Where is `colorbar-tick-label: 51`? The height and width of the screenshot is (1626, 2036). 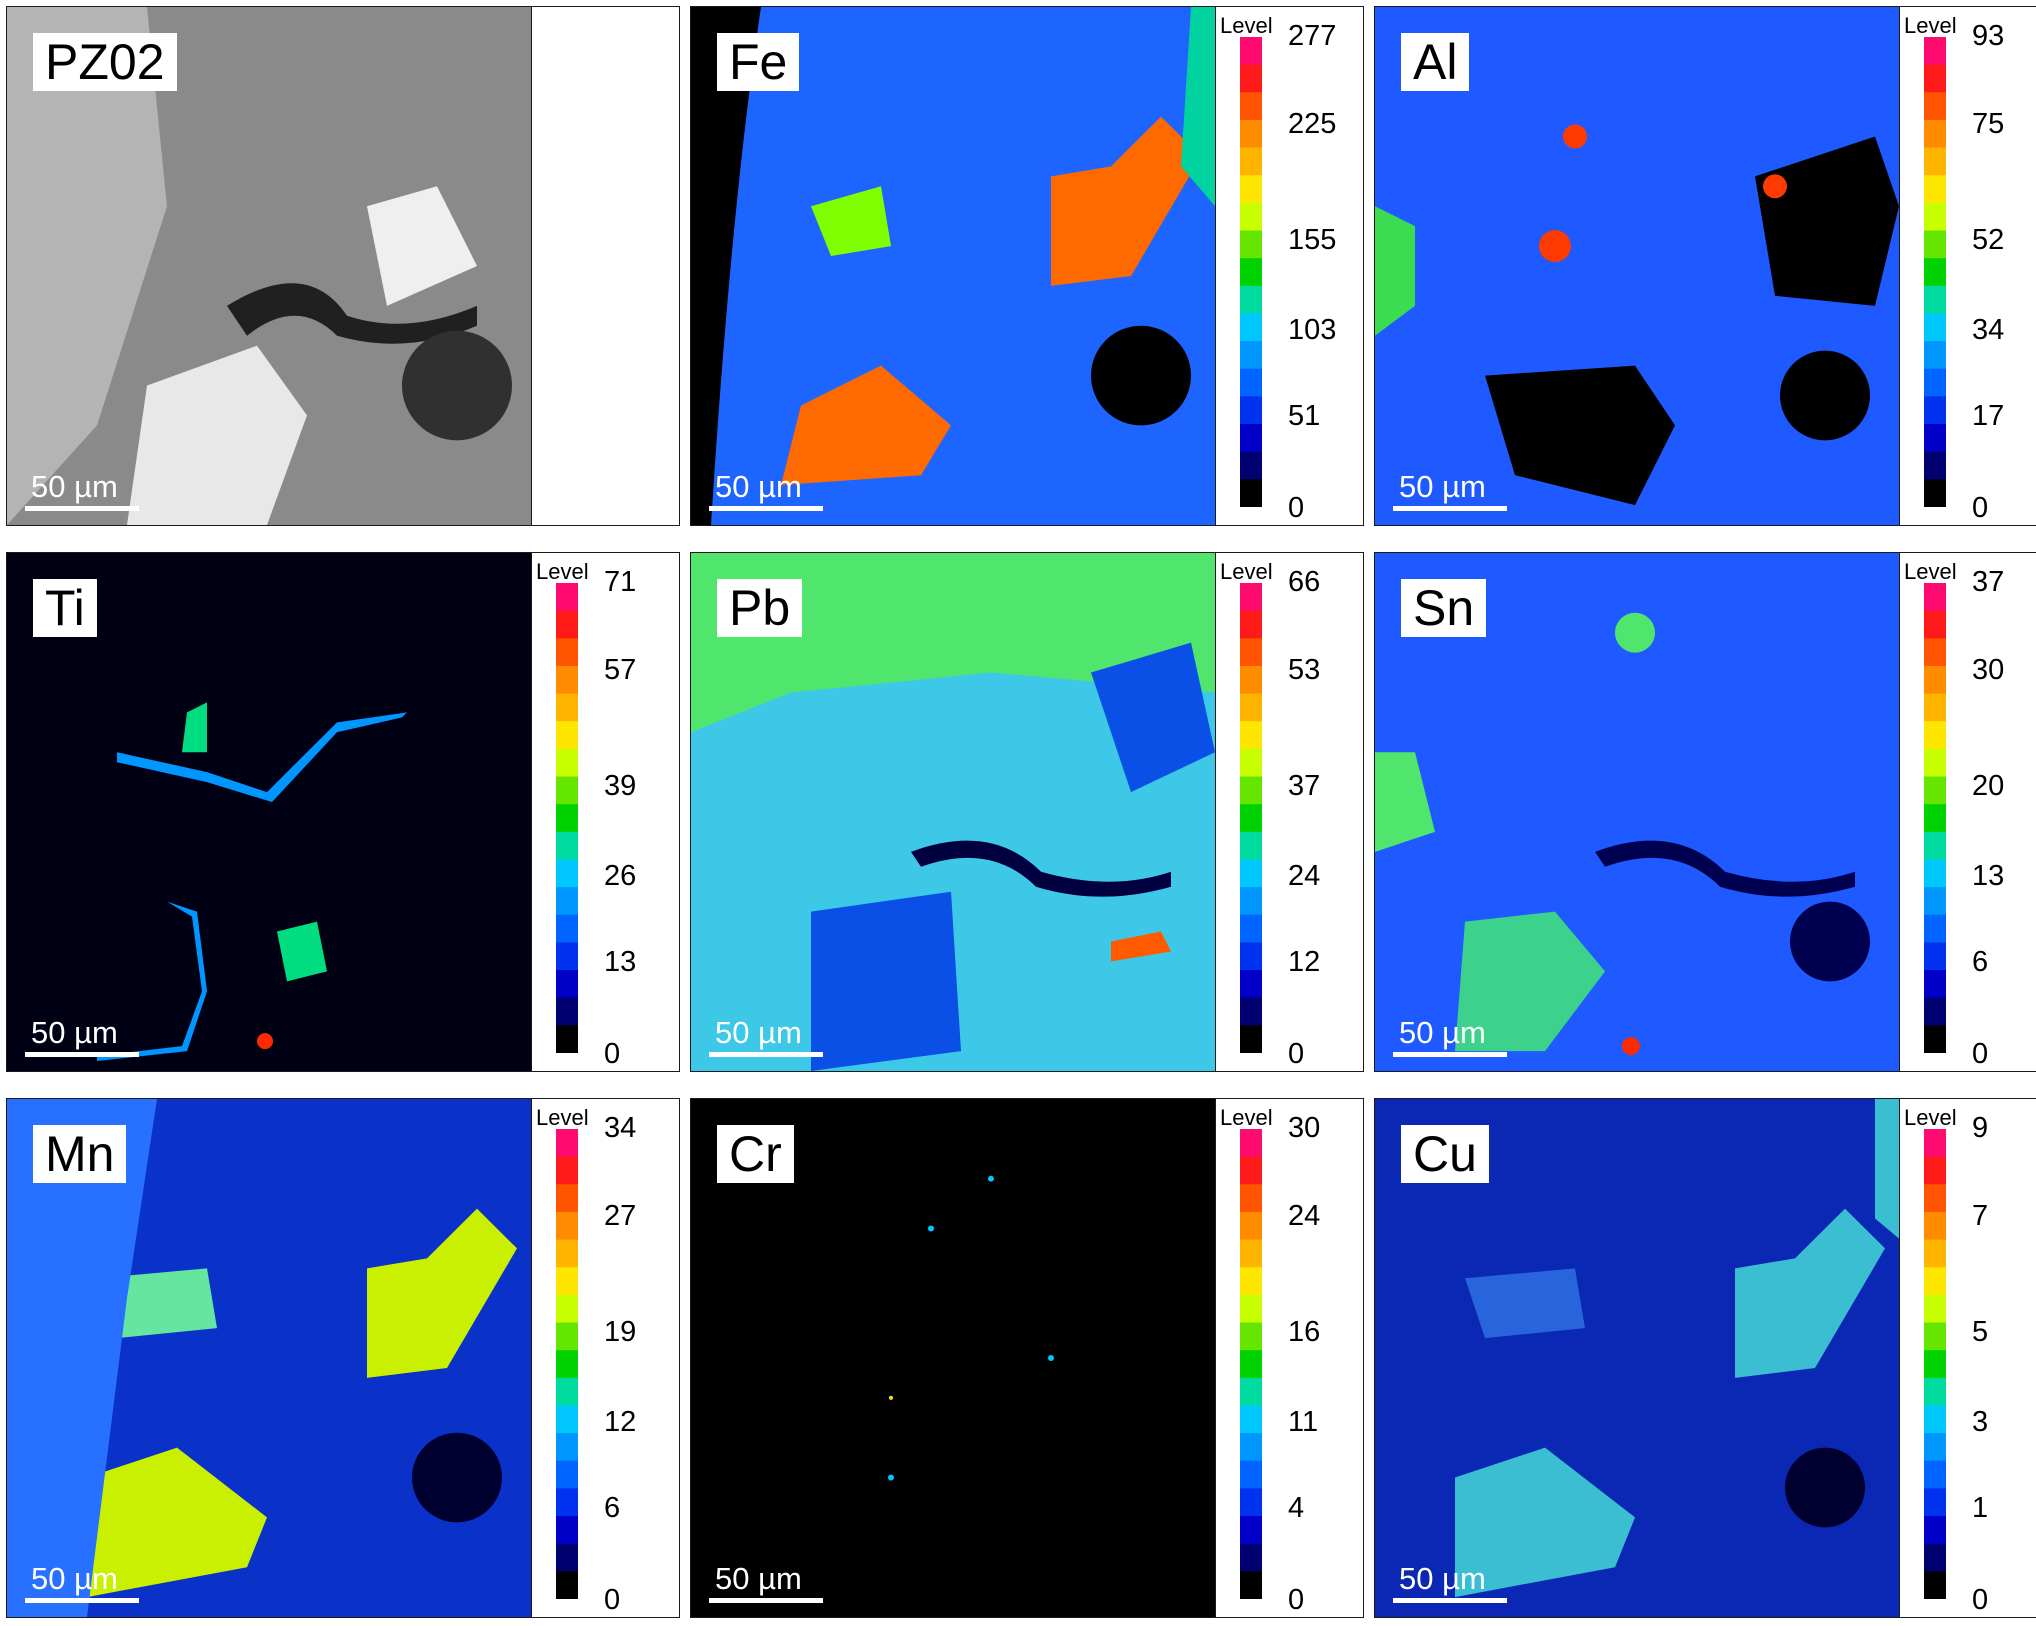 colorbar-tick-label: 51 is located at coordinates (1304, 416).